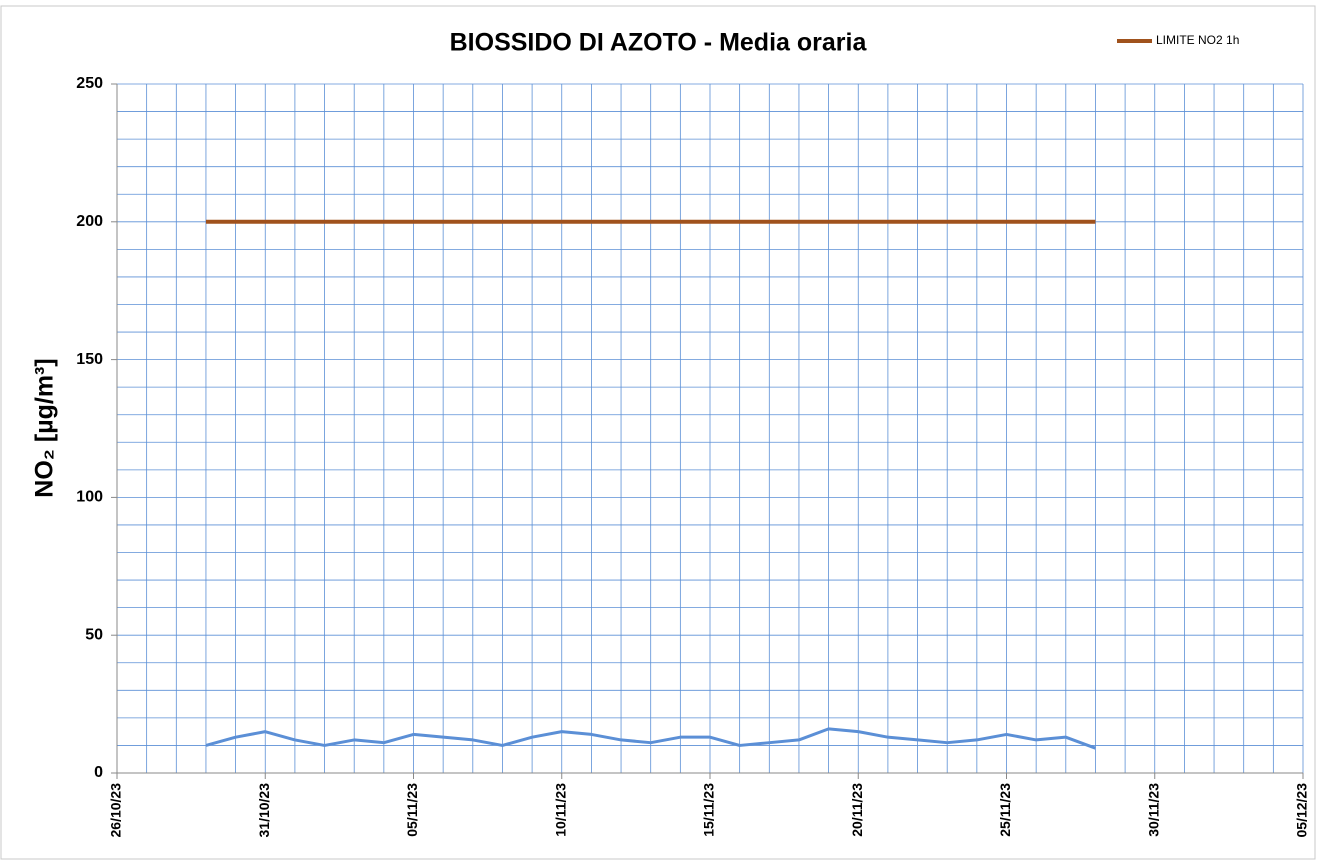  I want to click on y-tick-label: 200, so click(89, 221).